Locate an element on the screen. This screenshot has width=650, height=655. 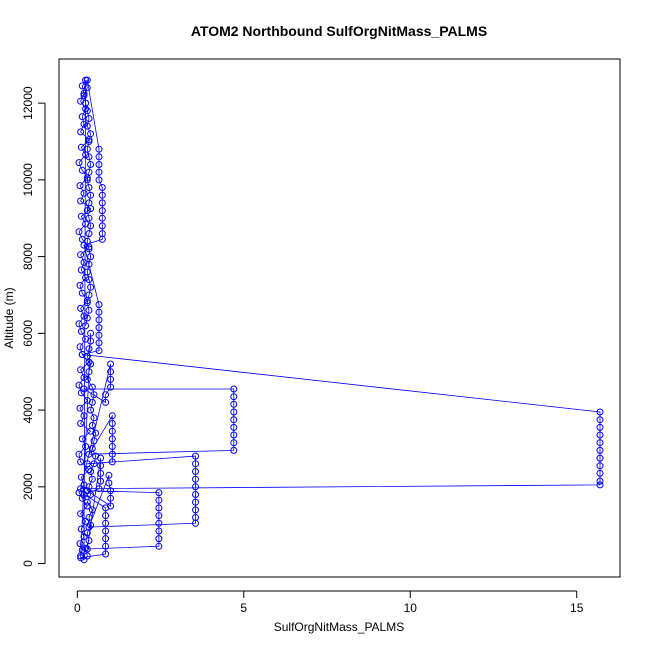
y-axis-label: Altitude (m) is located at coordinates (9, 317).